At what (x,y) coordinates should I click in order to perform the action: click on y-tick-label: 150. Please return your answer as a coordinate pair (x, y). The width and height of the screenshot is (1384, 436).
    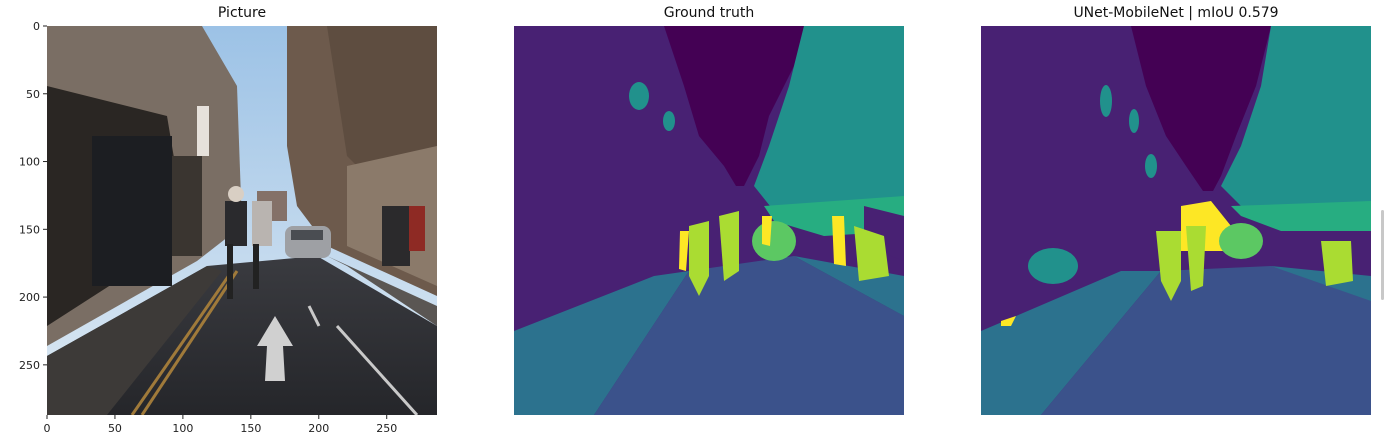
    Looking at the image, I should click on (29, 229).